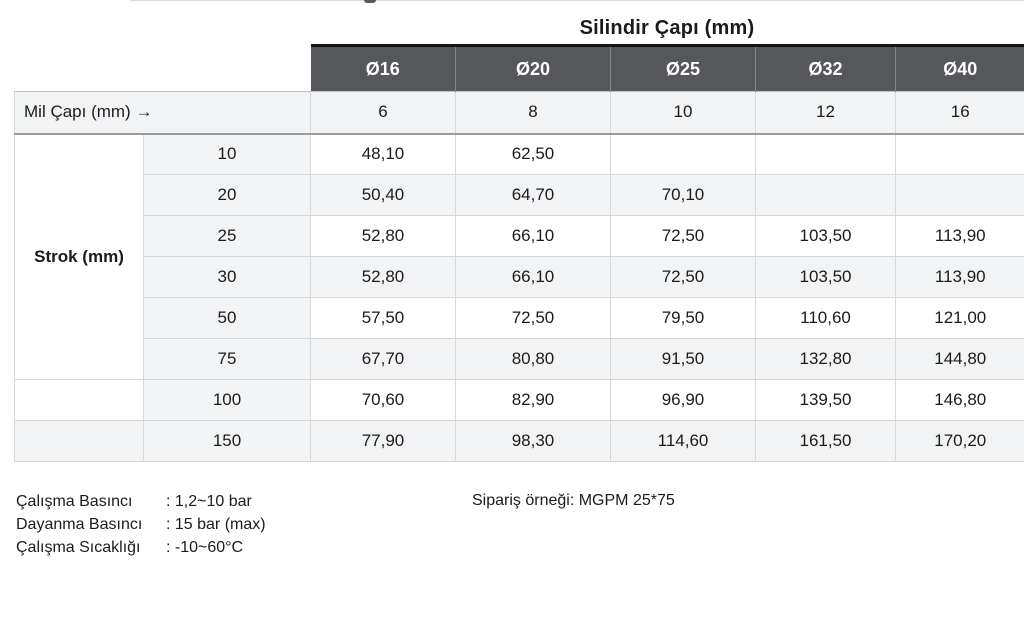 This screenshot has width=1024, height=617. I want to click on data-cell: 161,50, so click(825, 441).